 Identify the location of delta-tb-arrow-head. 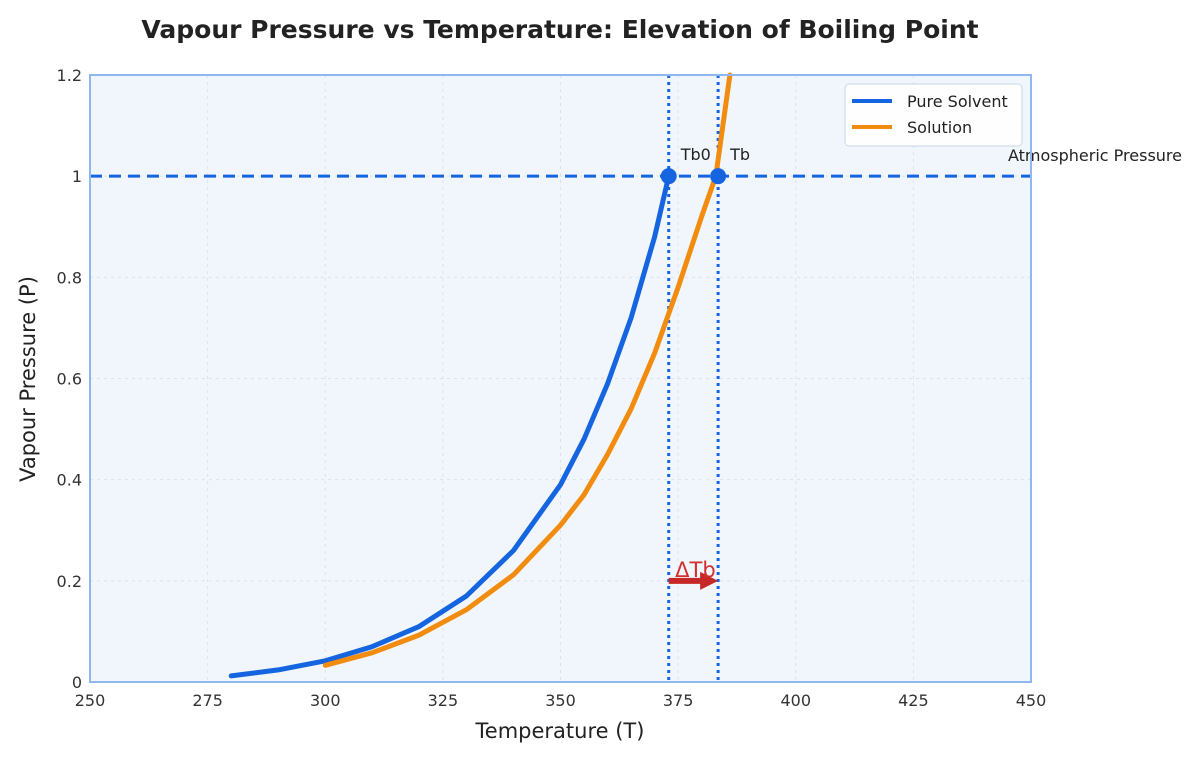
(709, 580).